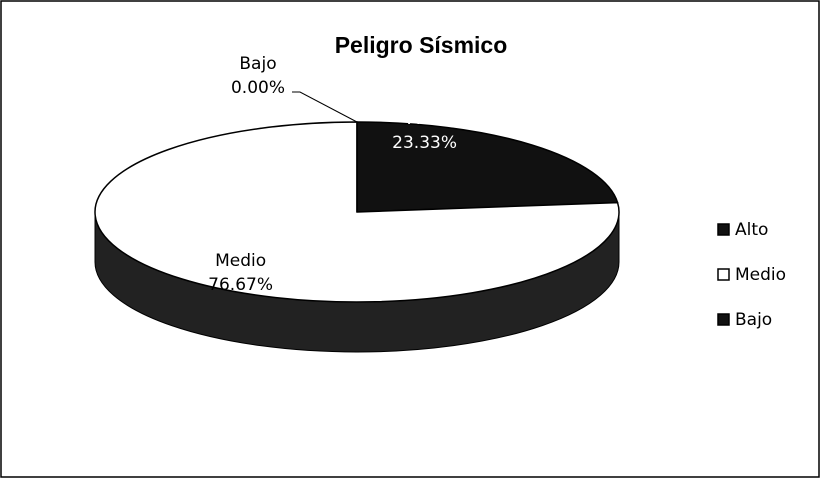 This screenshot has width=821, height=479. I want to click on data-label-name: Medio, so click(240, 261).